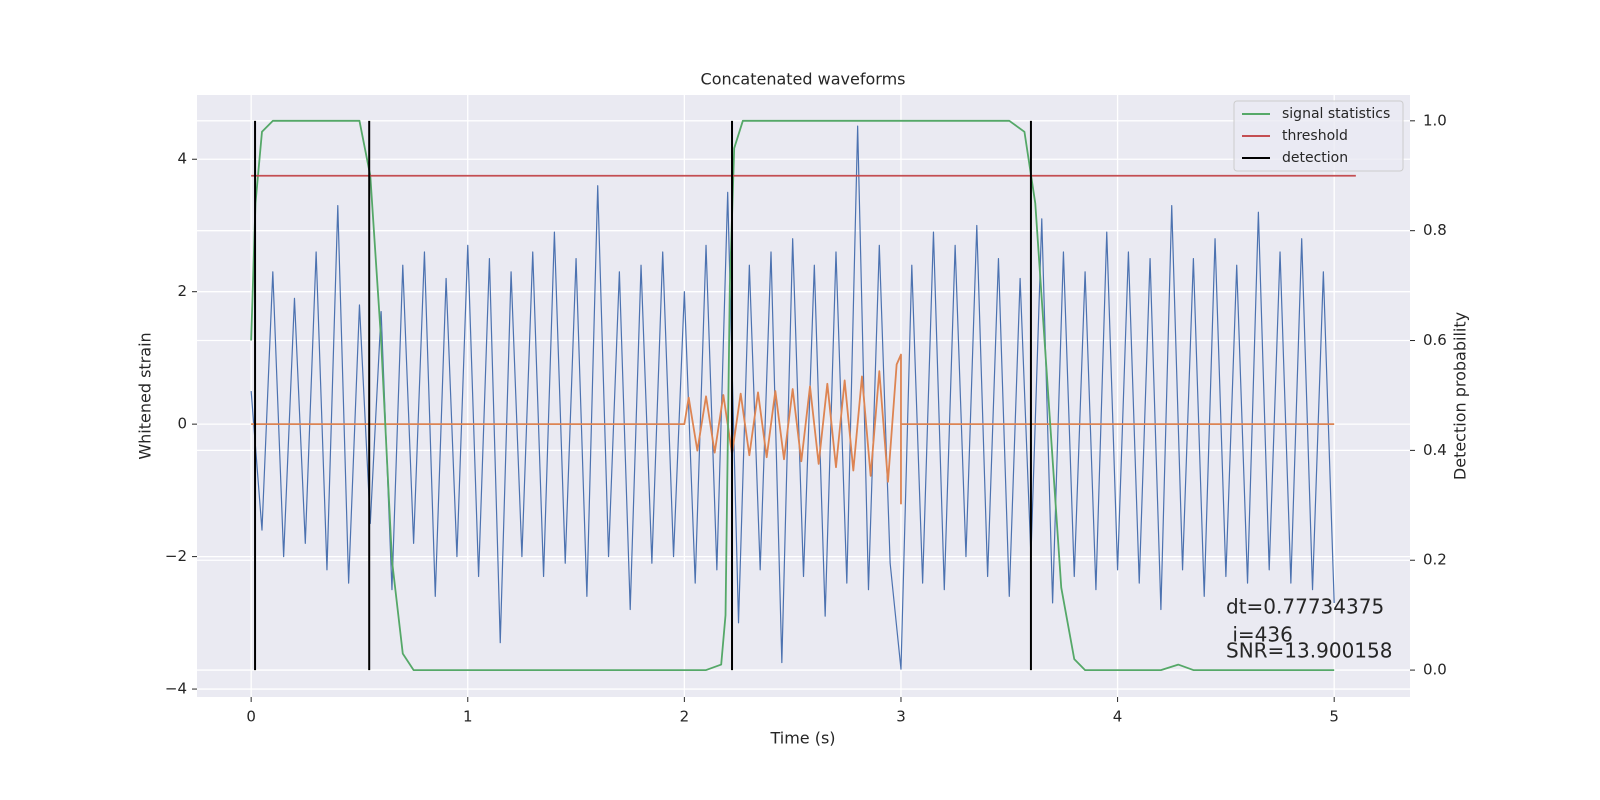 This screenshot has height=800, width=1600. Describe the element at coordinates (1435, 670) in the screenshot. I see `y2-tick-label: 0.0` at that location.